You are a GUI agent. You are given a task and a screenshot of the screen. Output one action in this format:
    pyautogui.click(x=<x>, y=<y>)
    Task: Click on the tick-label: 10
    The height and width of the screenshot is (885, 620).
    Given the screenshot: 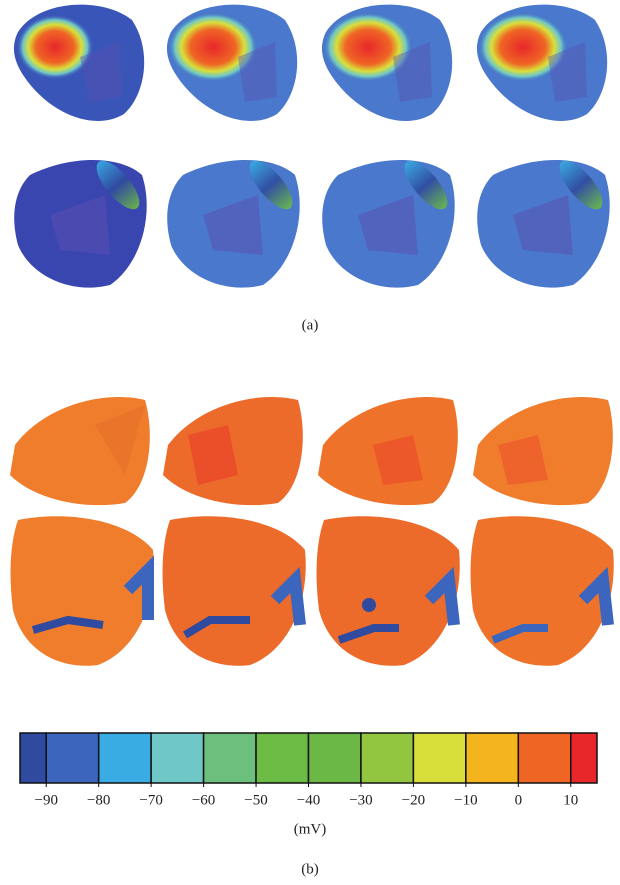 What is the action you would take?
    pyautogui.click(x=570, y=800)
    